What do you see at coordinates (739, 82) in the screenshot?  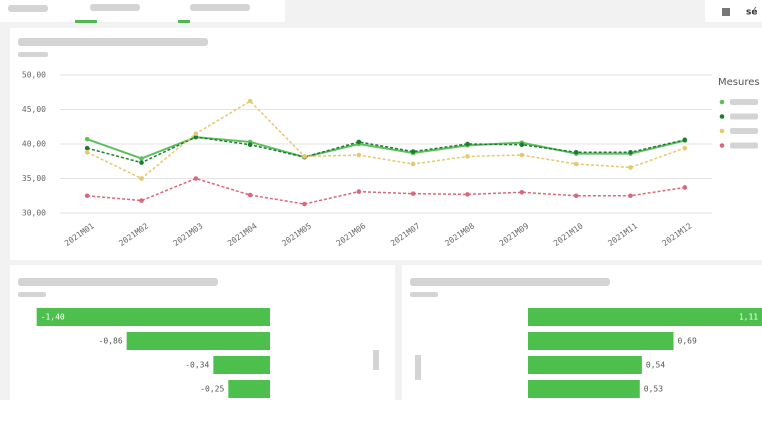 I see `legend-title: Mesures` at bounding box center [739, 82].